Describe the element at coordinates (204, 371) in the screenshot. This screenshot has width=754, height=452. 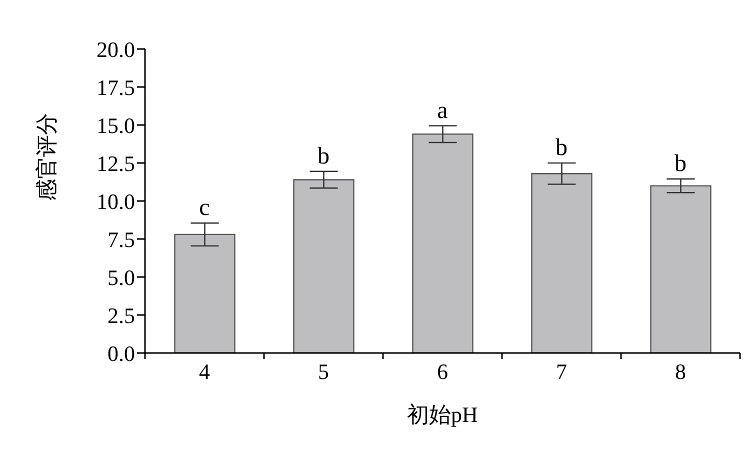
I see `x-tick-label: 4` at that location.